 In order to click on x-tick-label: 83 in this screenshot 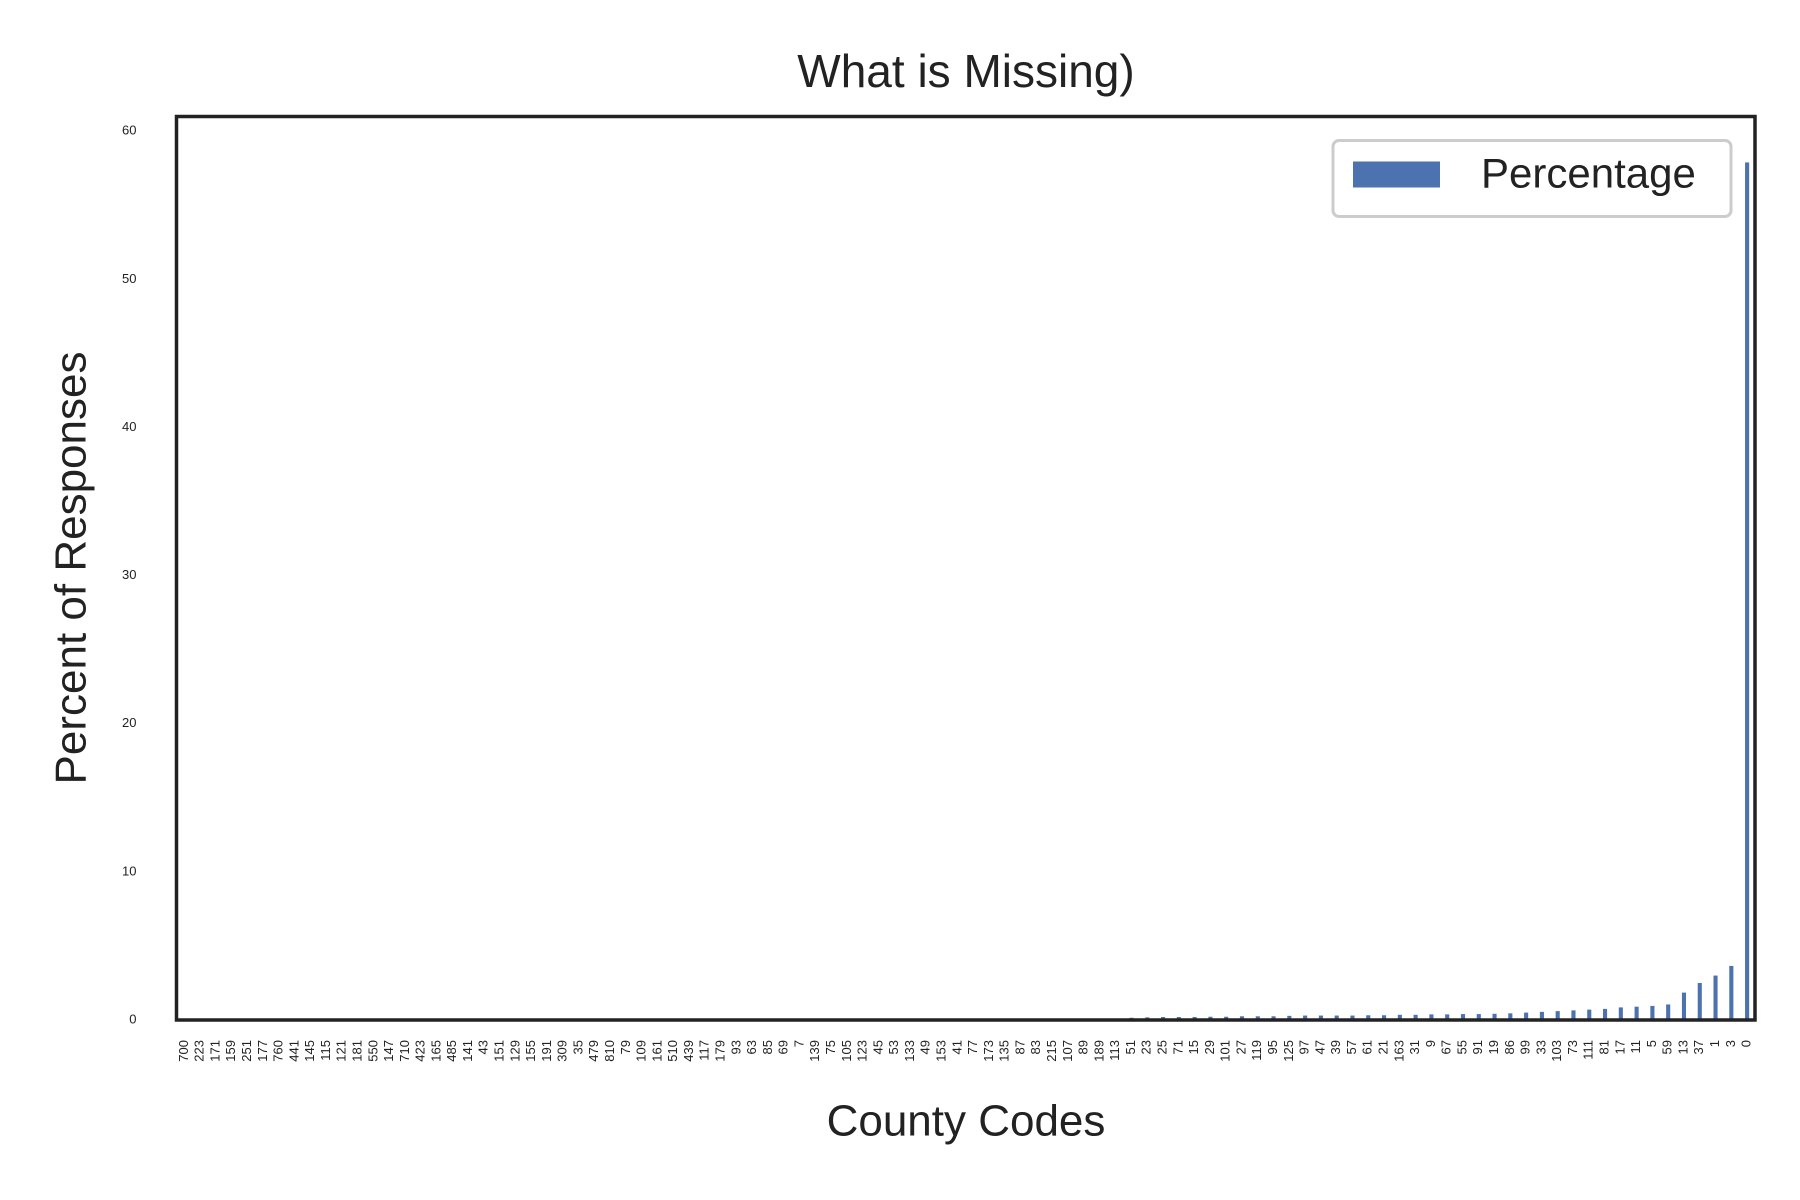, I will do `click(1035, 1047)`.